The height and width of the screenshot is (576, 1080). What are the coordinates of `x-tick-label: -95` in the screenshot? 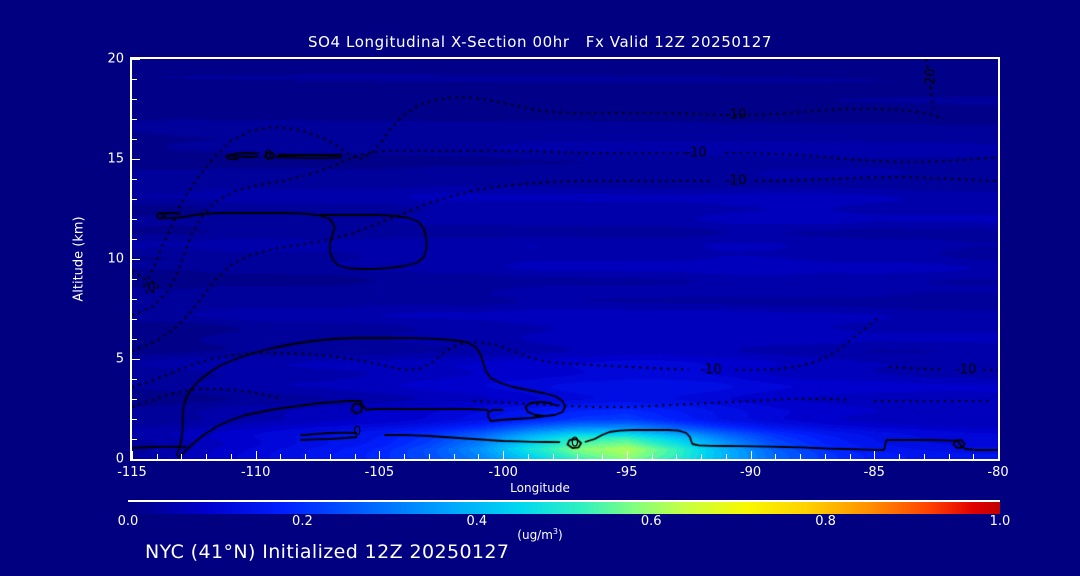 It's located at (627, 472).